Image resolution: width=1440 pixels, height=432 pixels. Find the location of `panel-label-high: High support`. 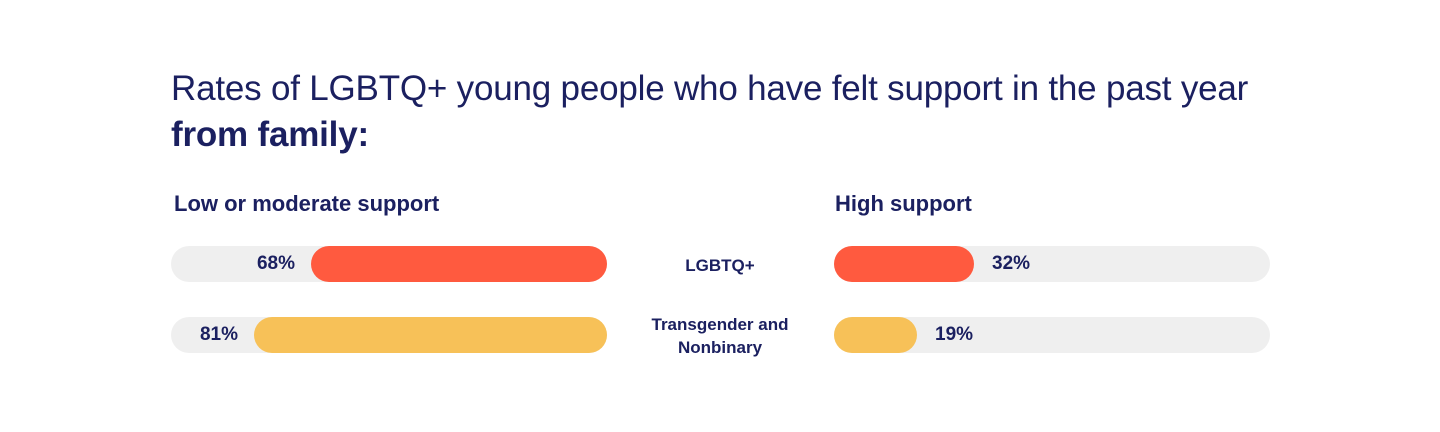

panel-label-high: High support is located at coordinates (903, 203).